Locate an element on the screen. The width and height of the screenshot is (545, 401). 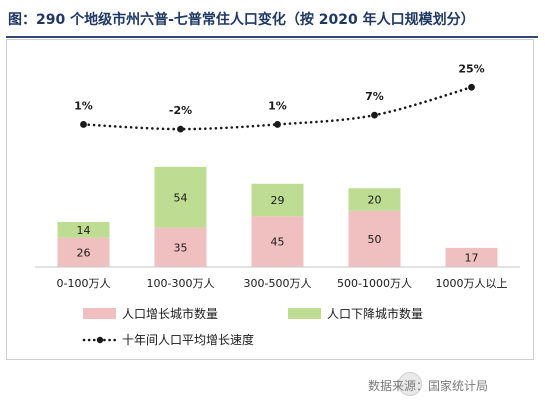
source-watermark: 数据来源：国家统计局 is located at coordinates (428, 386).